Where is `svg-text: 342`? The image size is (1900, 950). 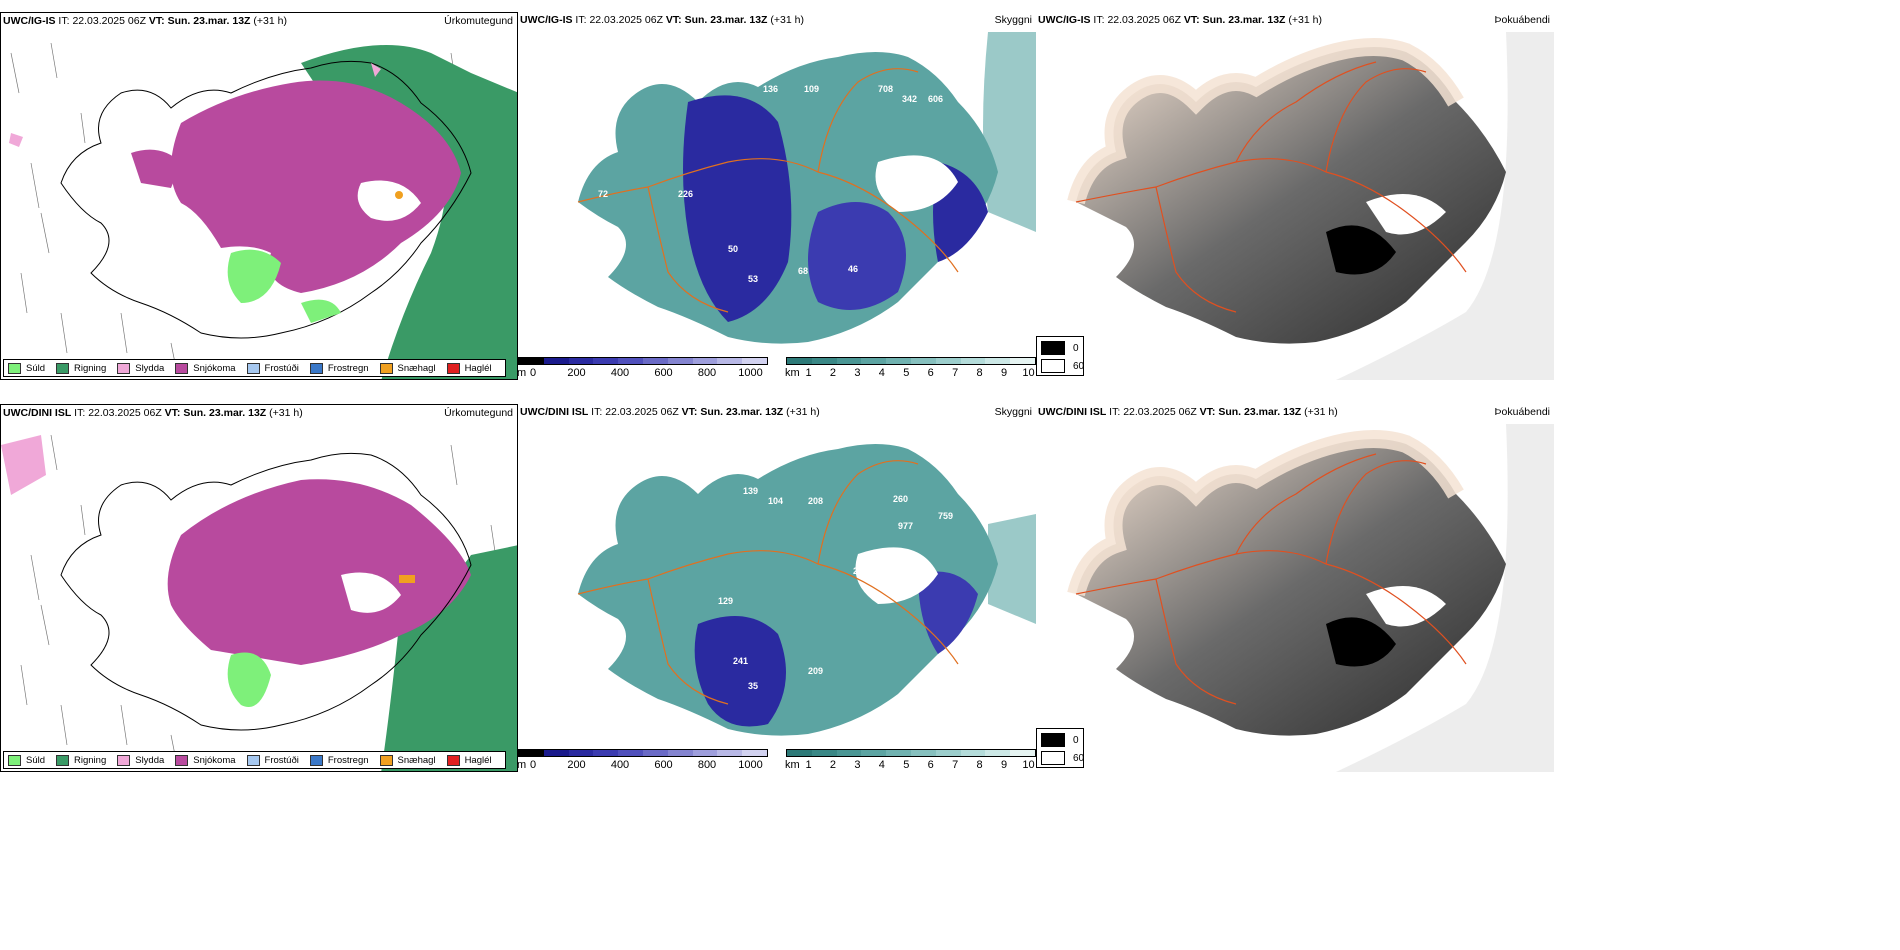 svg-text: 342 is located at coordinates (909, 99).